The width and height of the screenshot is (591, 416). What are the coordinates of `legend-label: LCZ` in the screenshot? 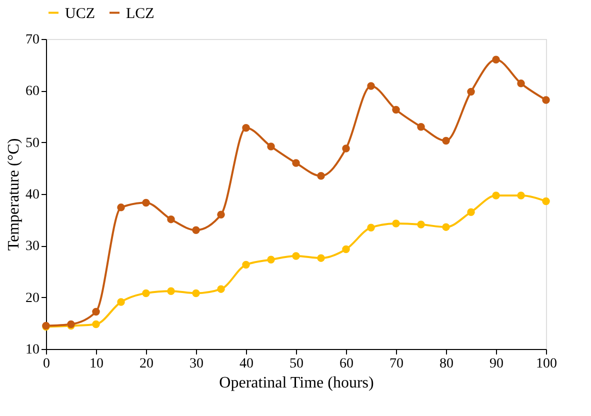 It's located at (140, 14).